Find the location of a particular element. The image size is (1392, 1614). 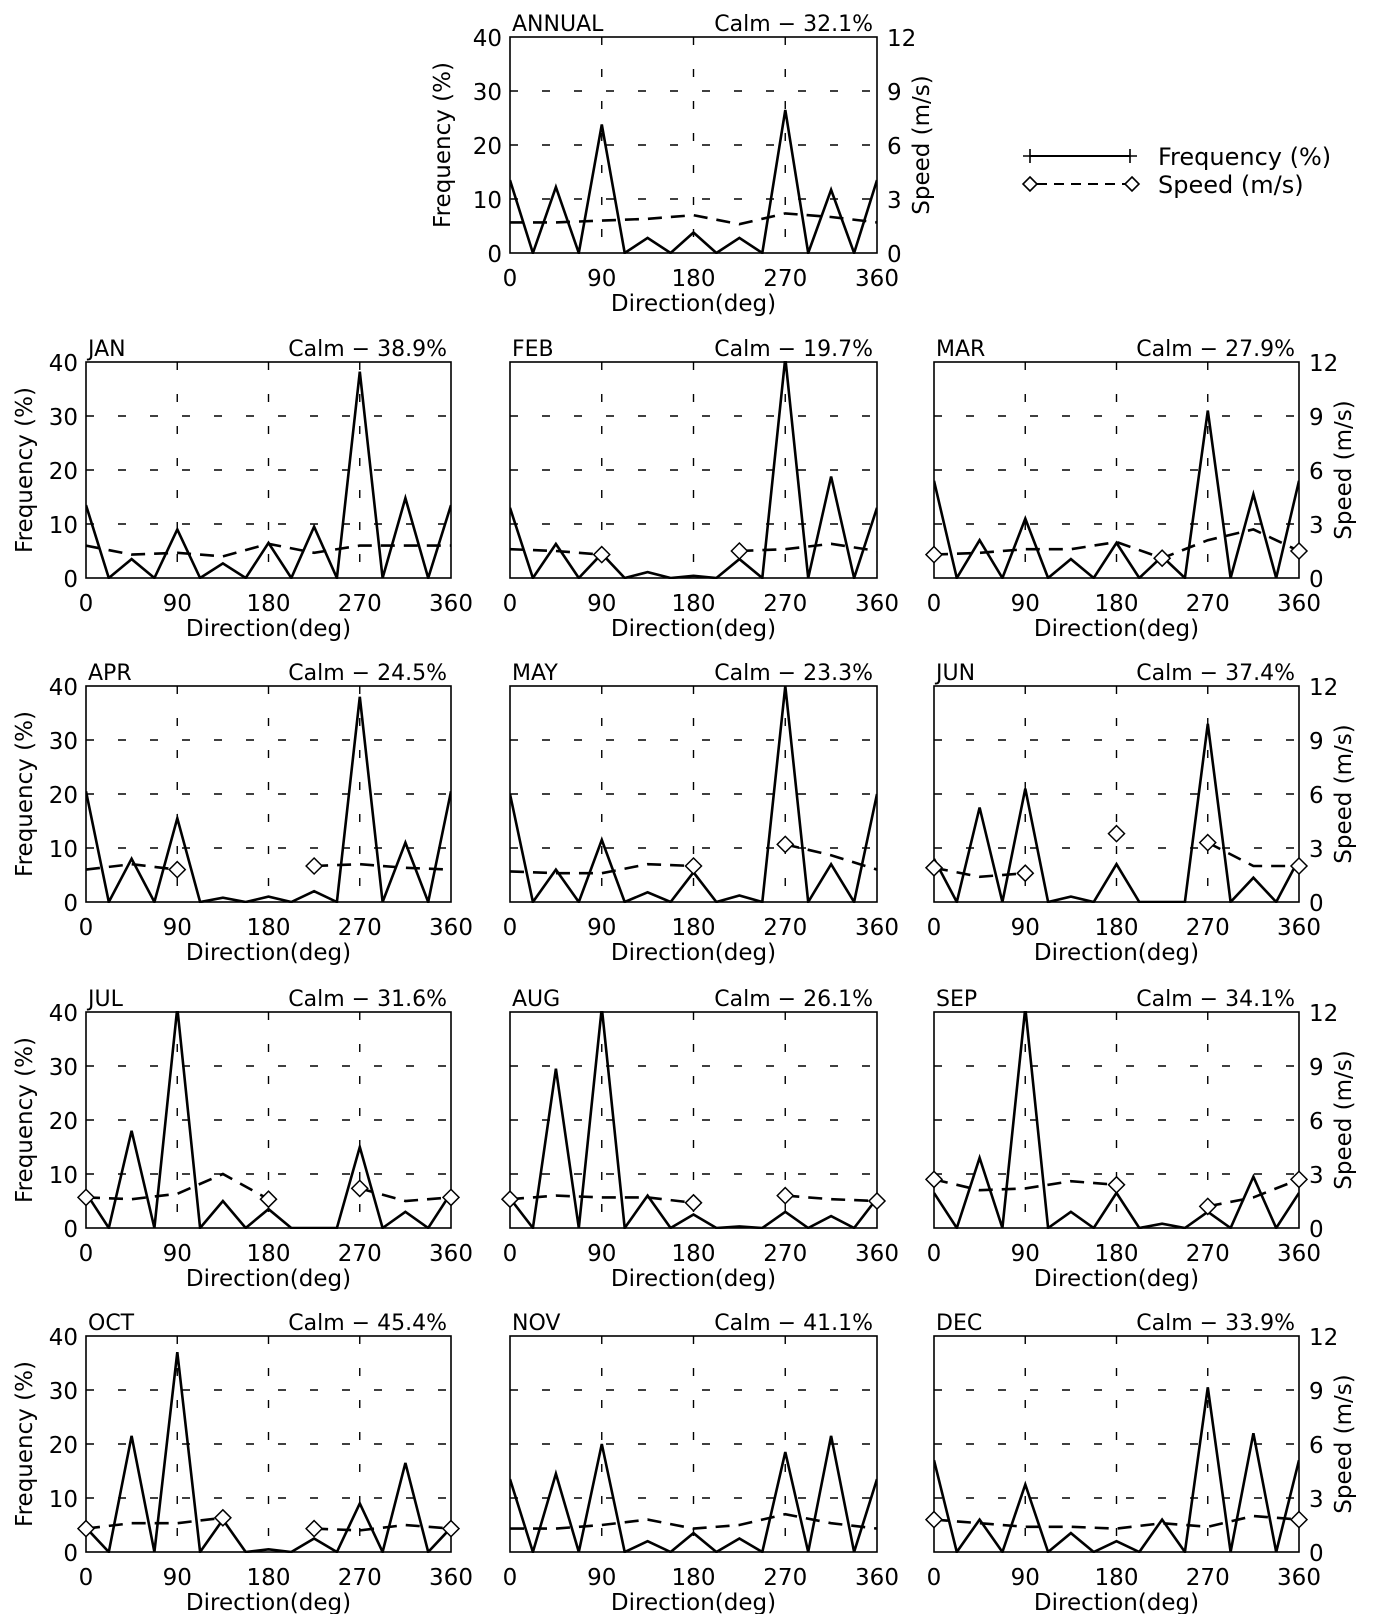

panel-title: JAN is located at coordinates (106, 349).